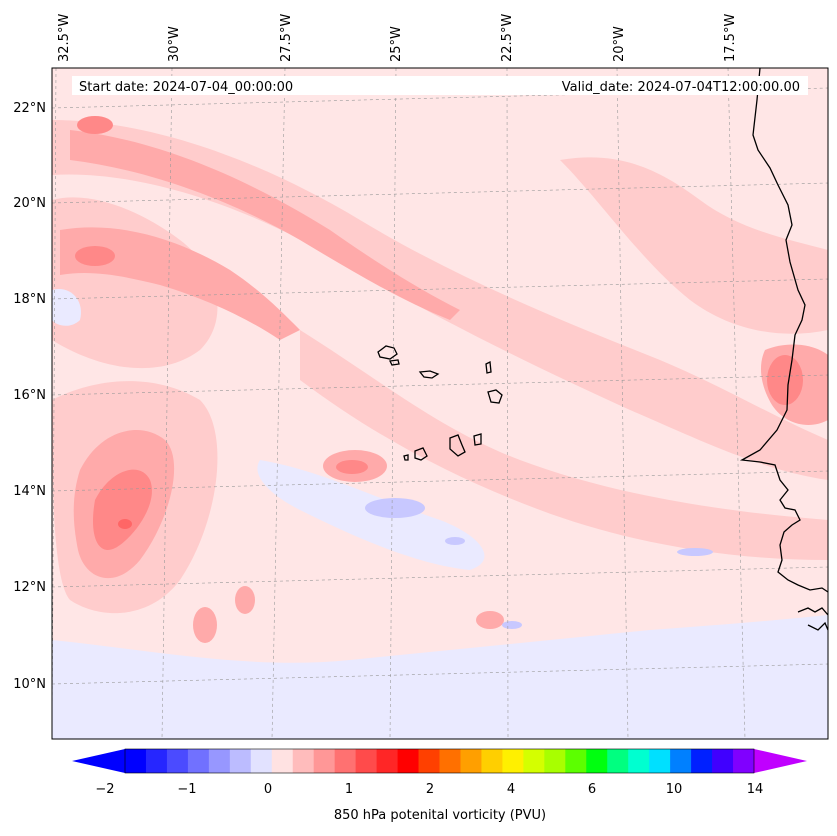  What do you see at coordinates (440, 677) in the screenshot?
I see `pv-low-south` at bounding box center [440, 677].